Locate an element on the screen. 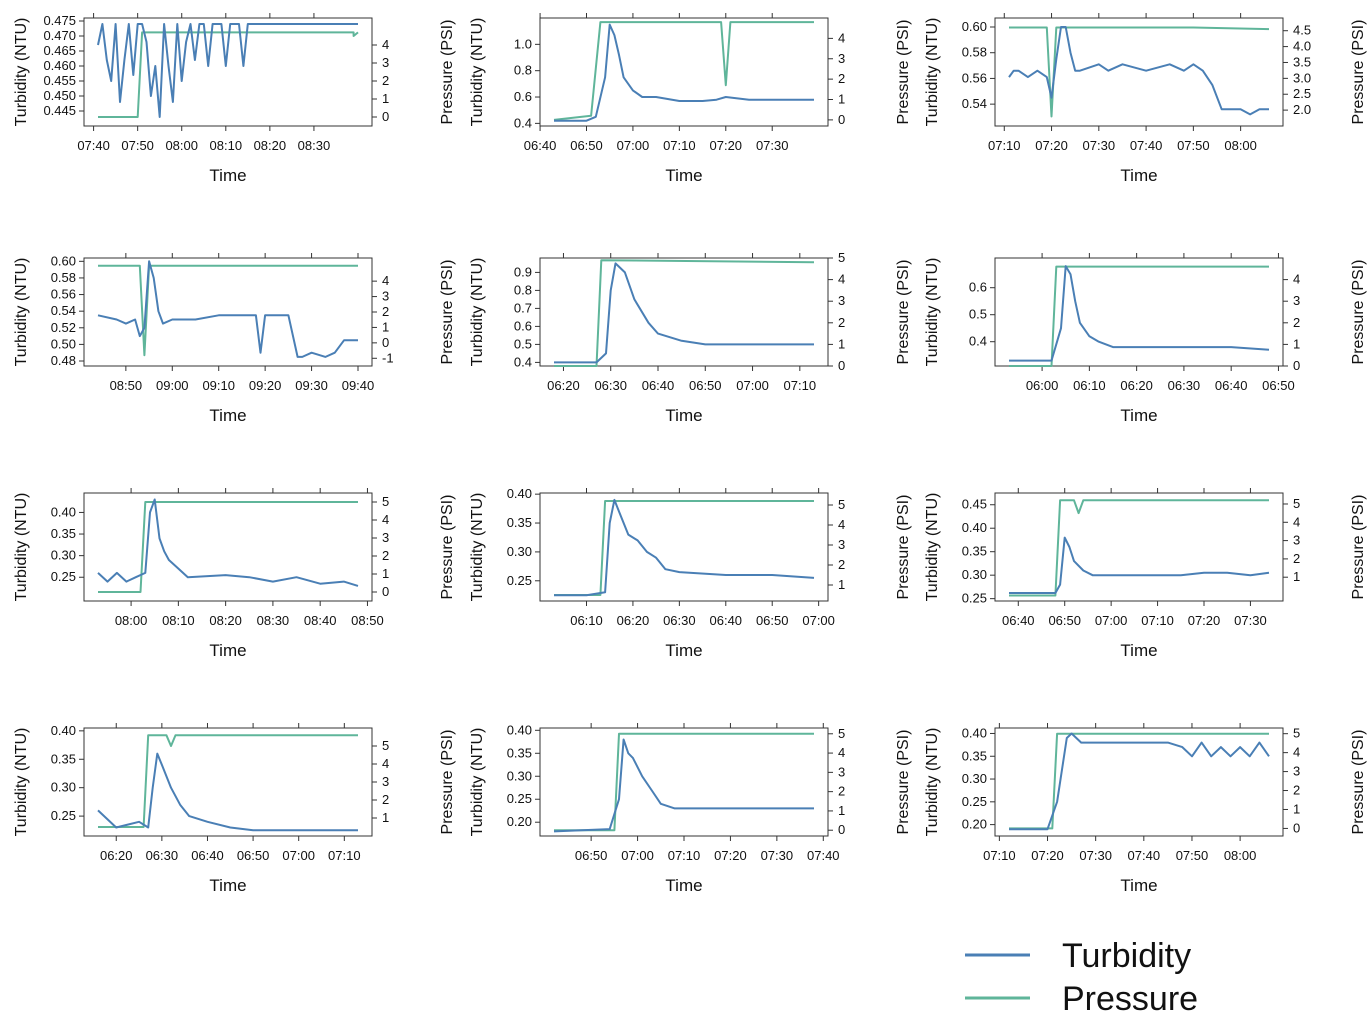  x-tick-label: 07:20 is located at coordinates (1204, 620).